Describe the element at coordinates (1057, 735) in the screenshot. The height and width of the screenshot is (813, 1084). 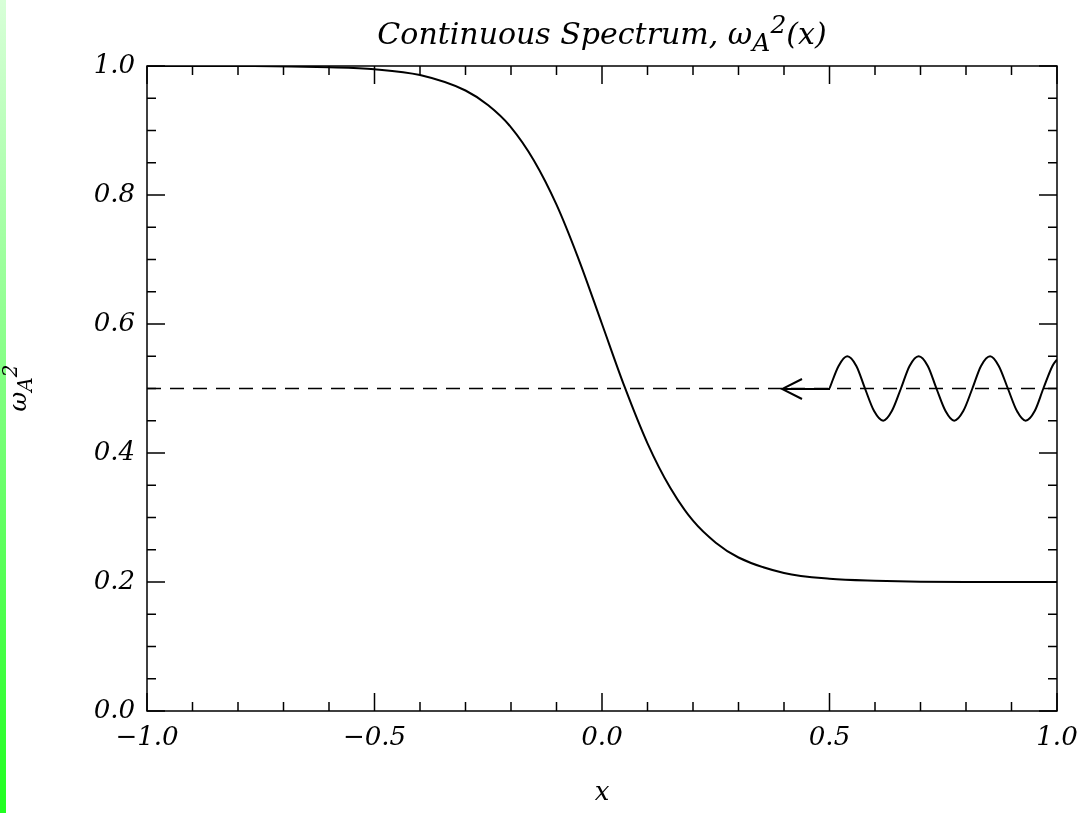
I see `x-tick-label: 1.0` at that location.